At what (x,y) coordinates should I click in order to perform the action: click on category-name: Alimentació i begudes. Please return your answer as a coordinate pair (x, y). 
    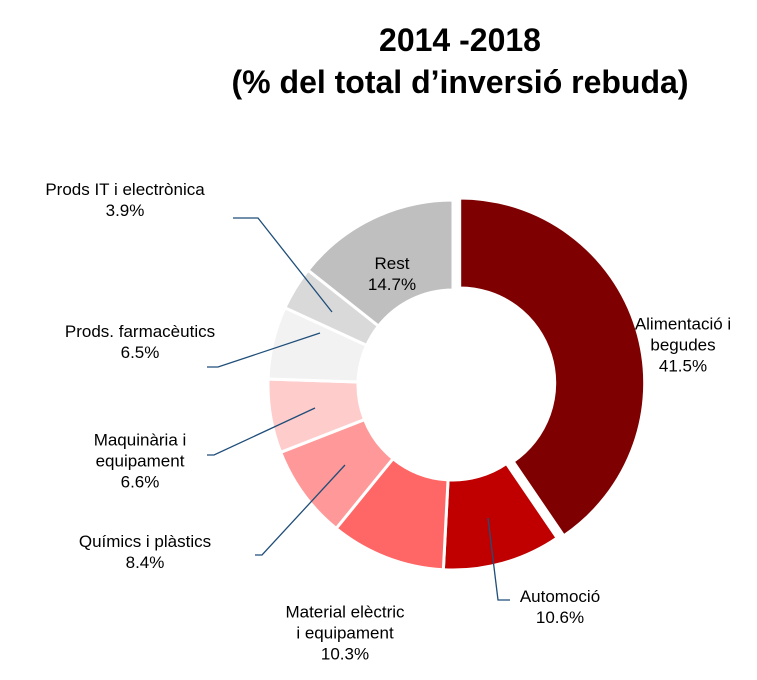
    Looking at the image, I should click on (683, 334).